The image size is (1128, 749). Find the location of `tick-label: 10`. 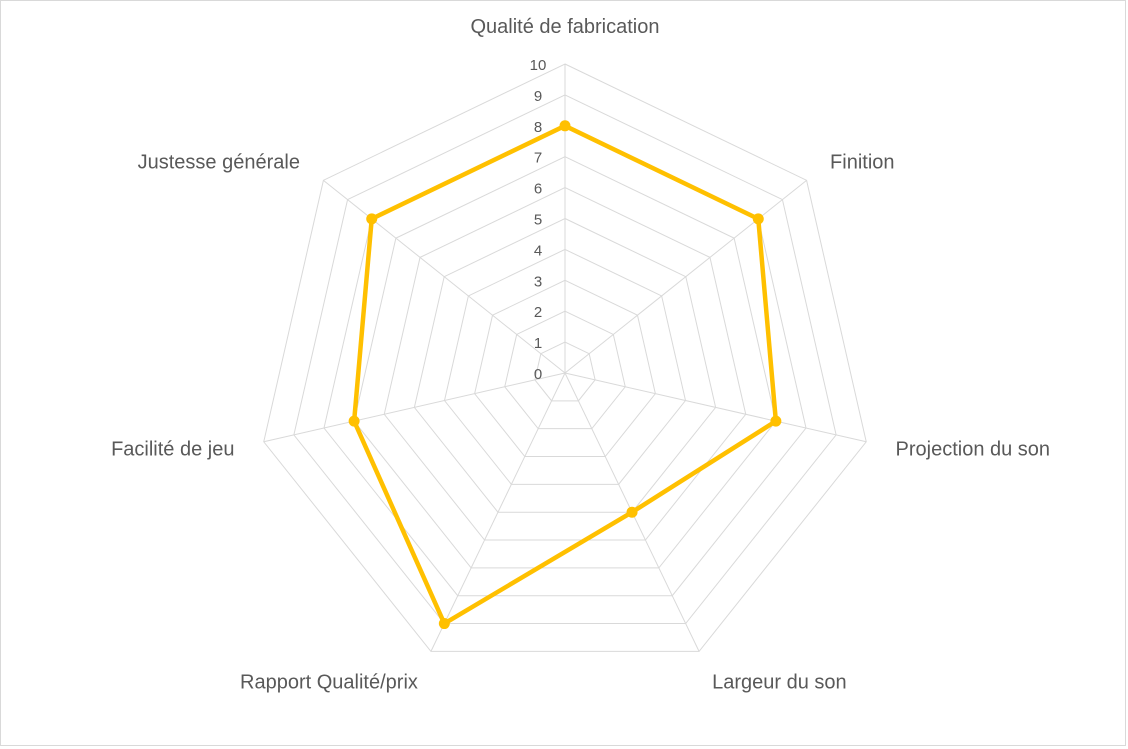

tick-label: 10 is located at coordinates (538, 65).